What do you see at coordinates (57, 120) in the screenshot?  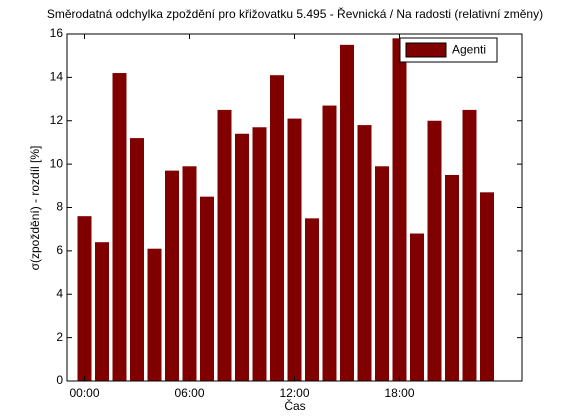 I see `y-tick-label: 12` at bounding box center [57, 120].